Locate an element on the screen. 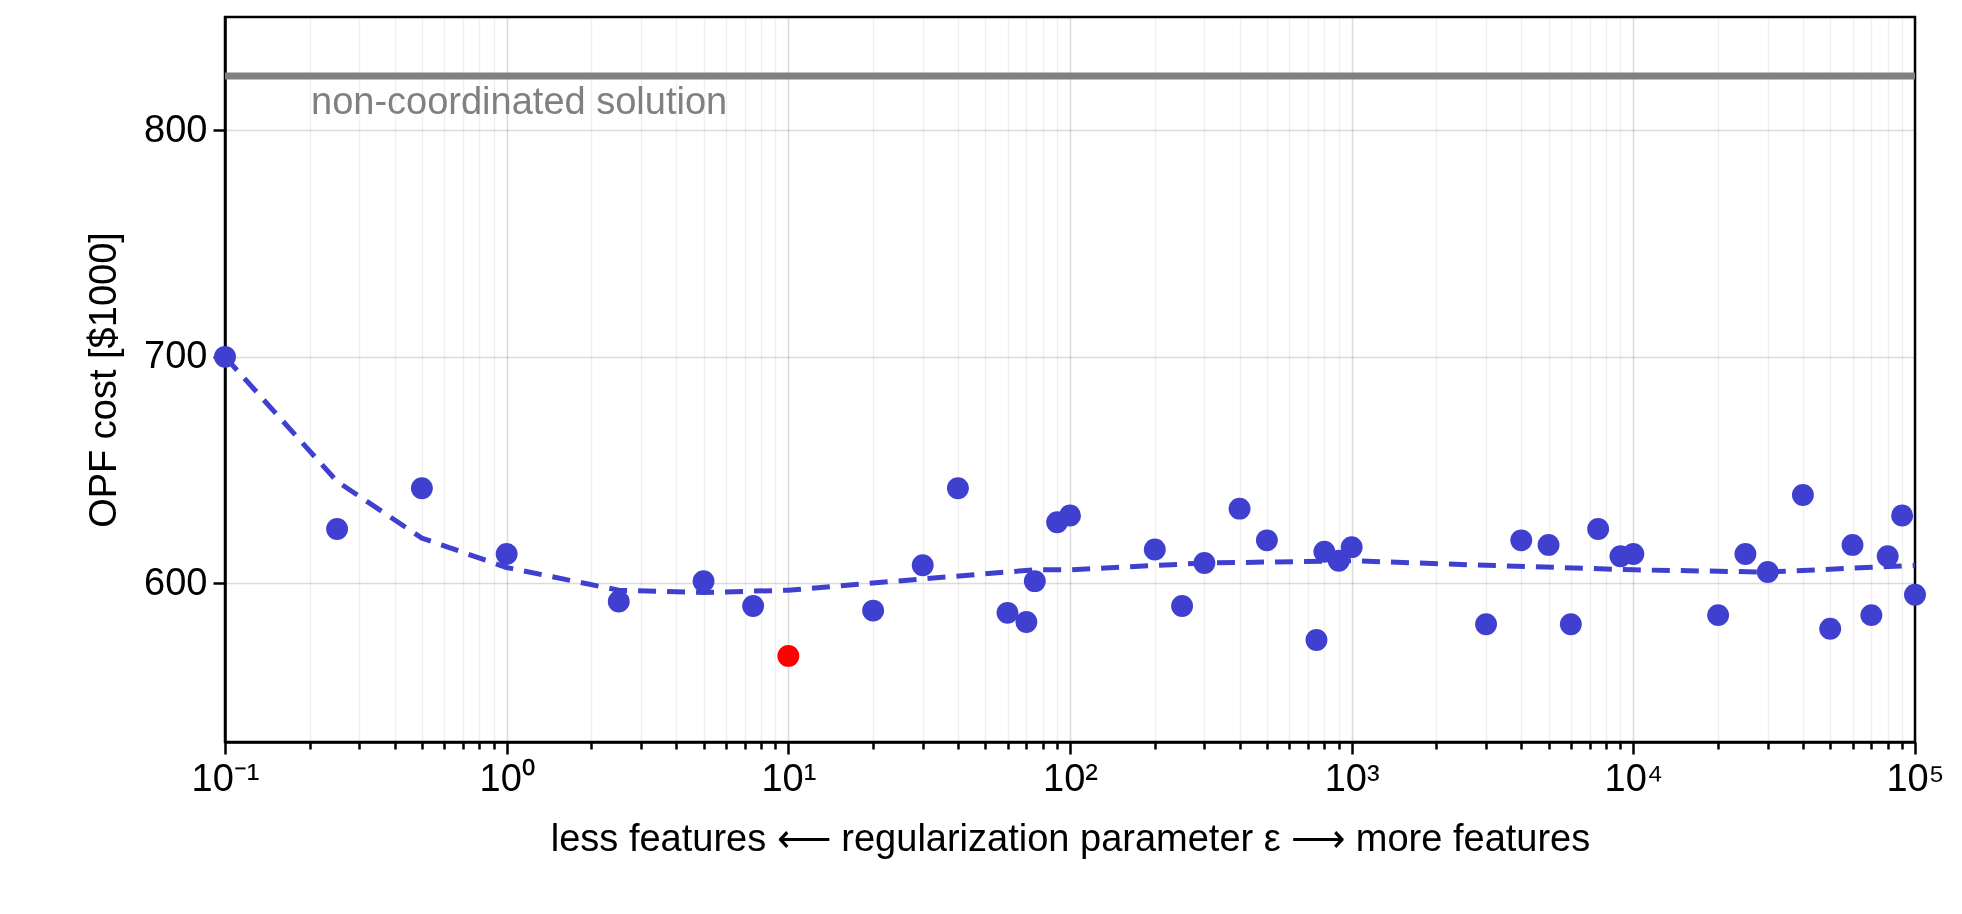 The height and width of the screenshot is (914, 1962). y-tick-label: 700 is located at coordinates (176, 355).